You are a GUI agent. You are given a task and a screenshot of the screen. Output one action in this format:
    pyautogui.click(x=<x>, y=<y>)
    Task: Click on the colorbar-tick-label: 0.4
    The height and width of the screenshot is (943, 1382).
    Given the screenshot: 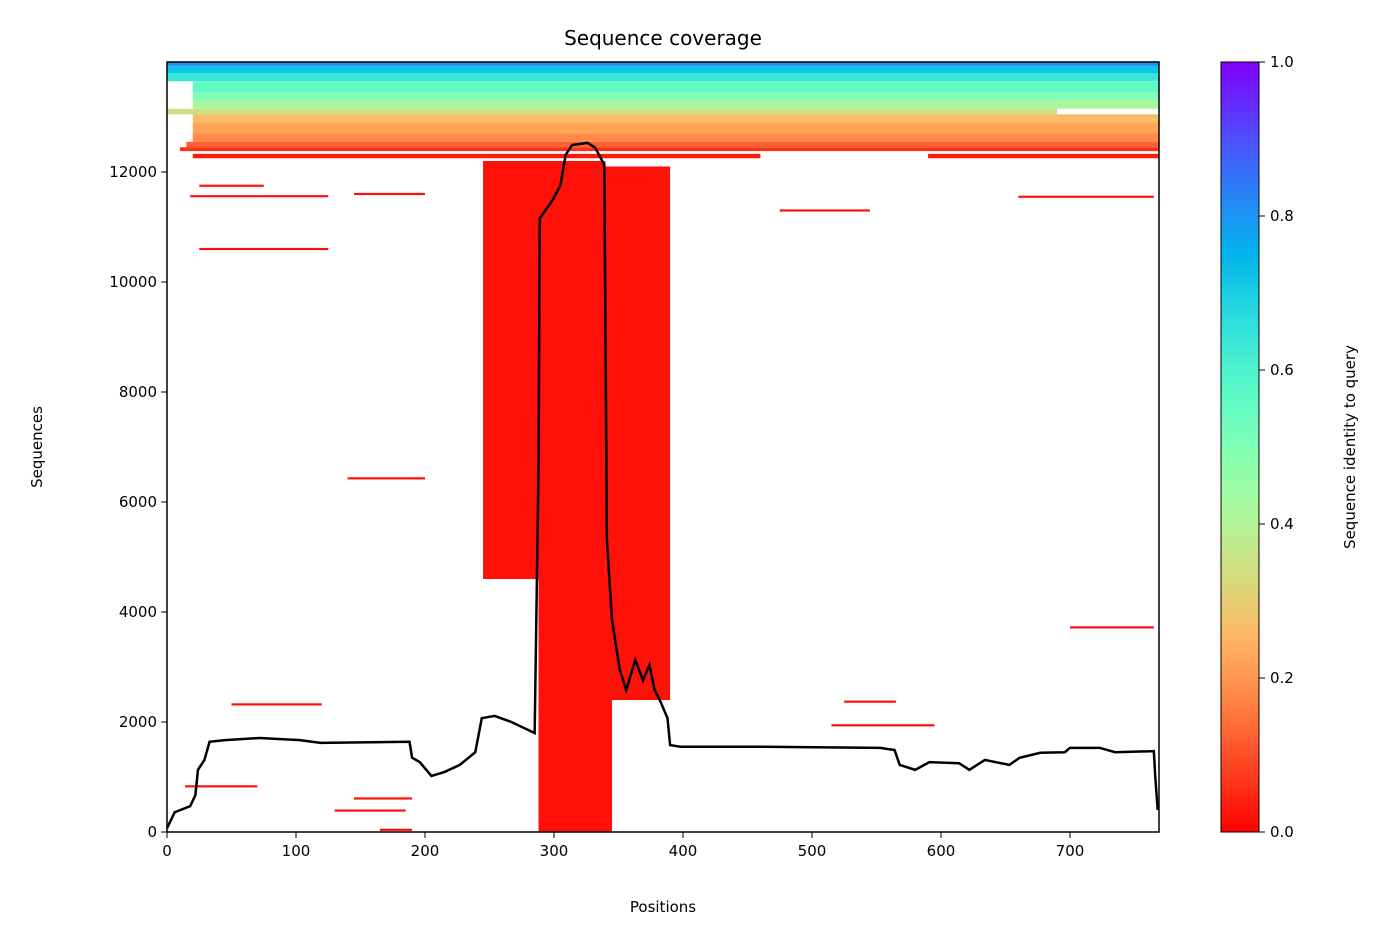 What is the action you would take?
    pyautogui.click(x=1282, y=524)
    